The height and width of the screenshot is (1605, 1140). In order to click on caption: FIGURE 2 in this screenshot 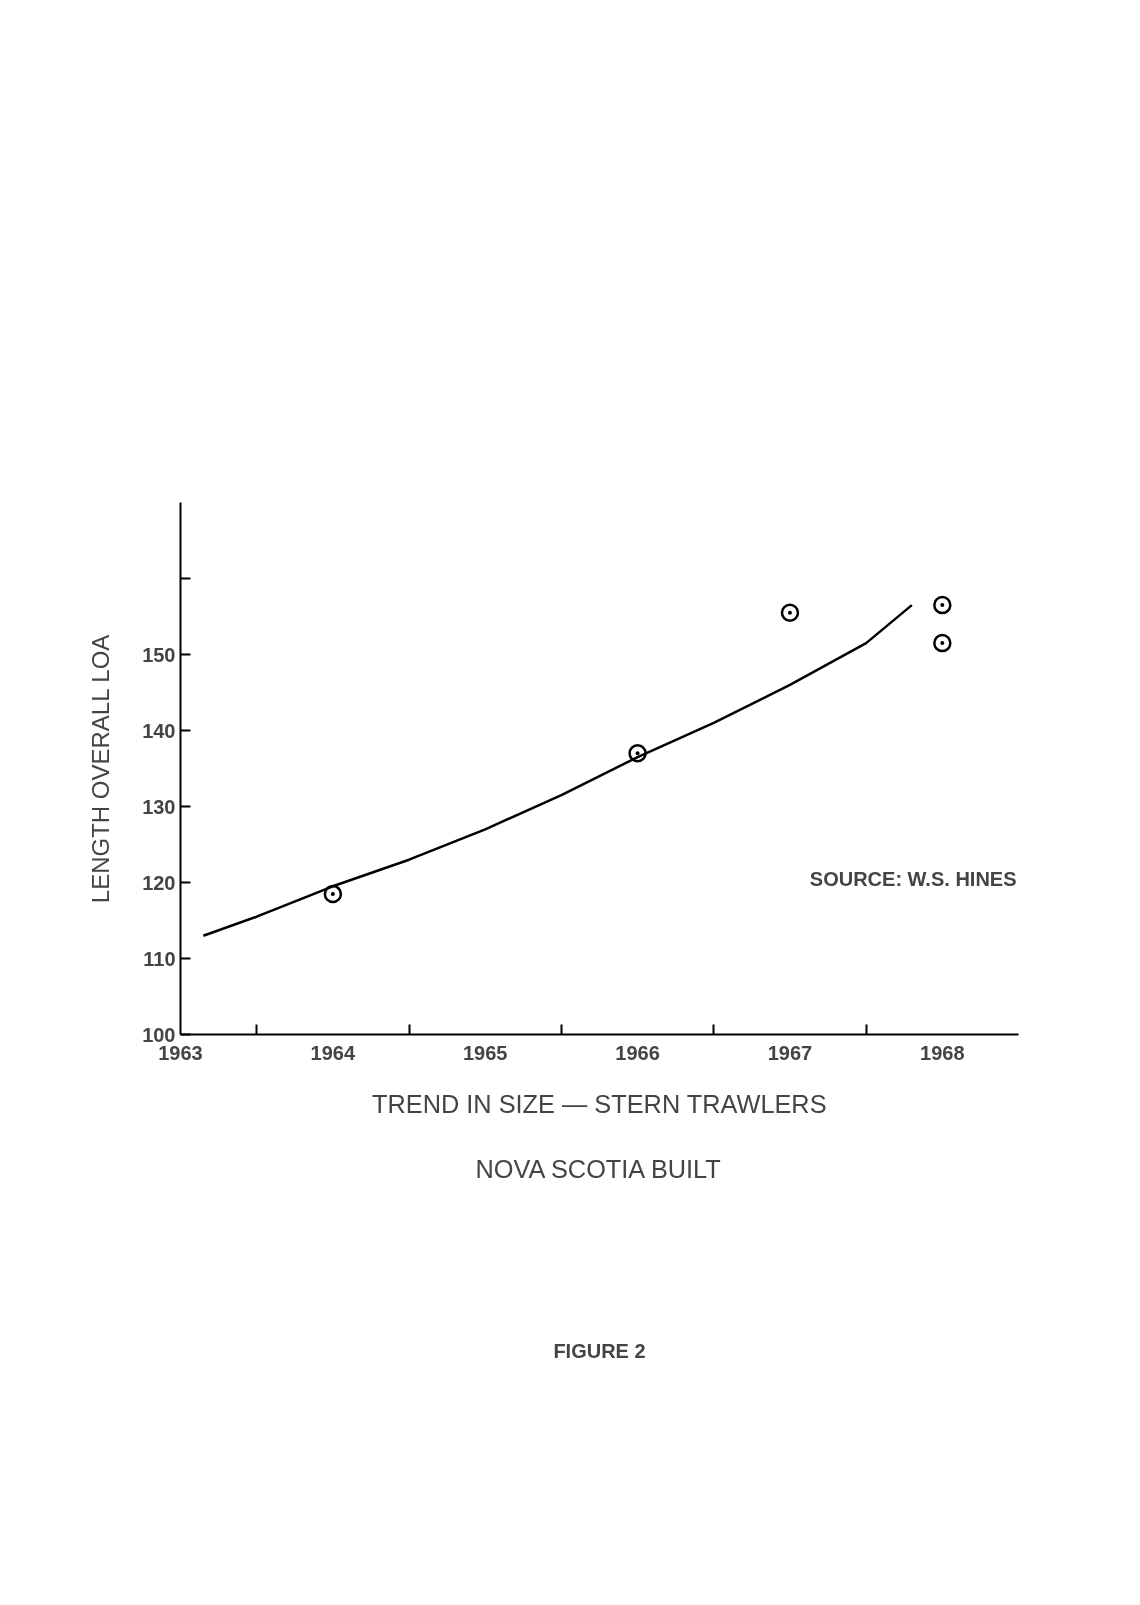, I will do `click(599, 1350)`.